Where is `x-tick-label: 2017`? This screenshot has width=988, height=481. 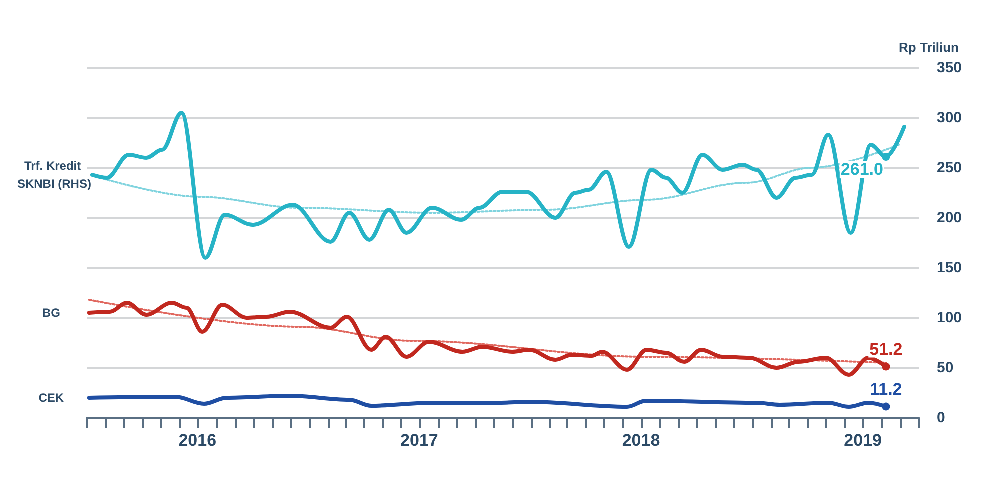 x-tick-label: 2017 is located at coordinates (419, 440).